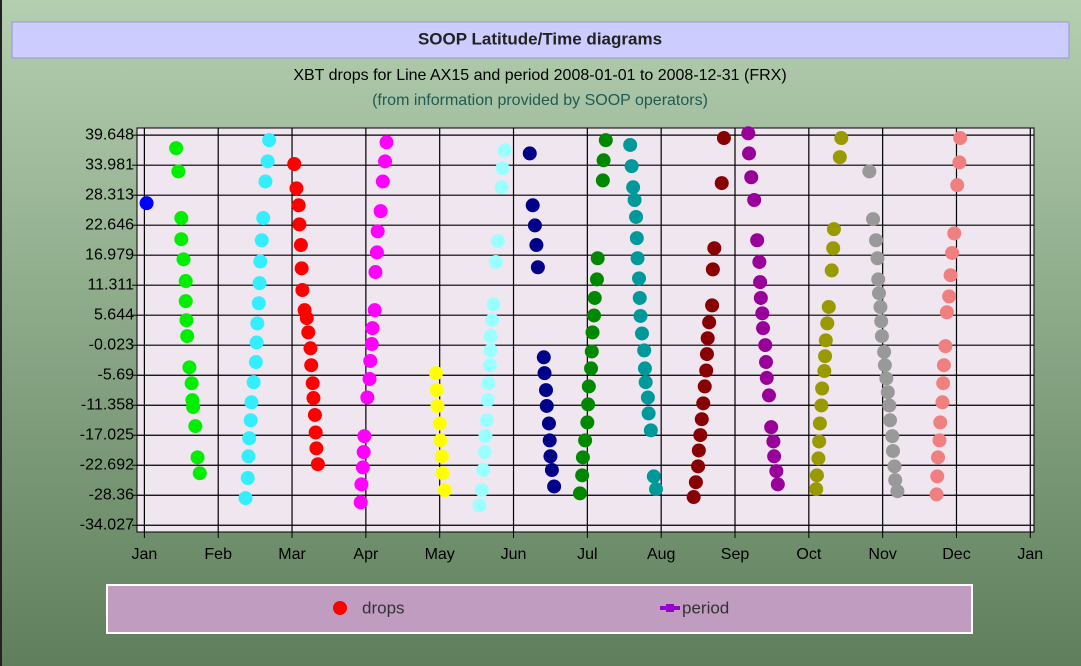 The width and height of the screenshot is (1081, 666). What do you see at coordinates (107, 434) in the screenshot?
I see `y-tick-label: -17.025` at bounding box center [107, 434].